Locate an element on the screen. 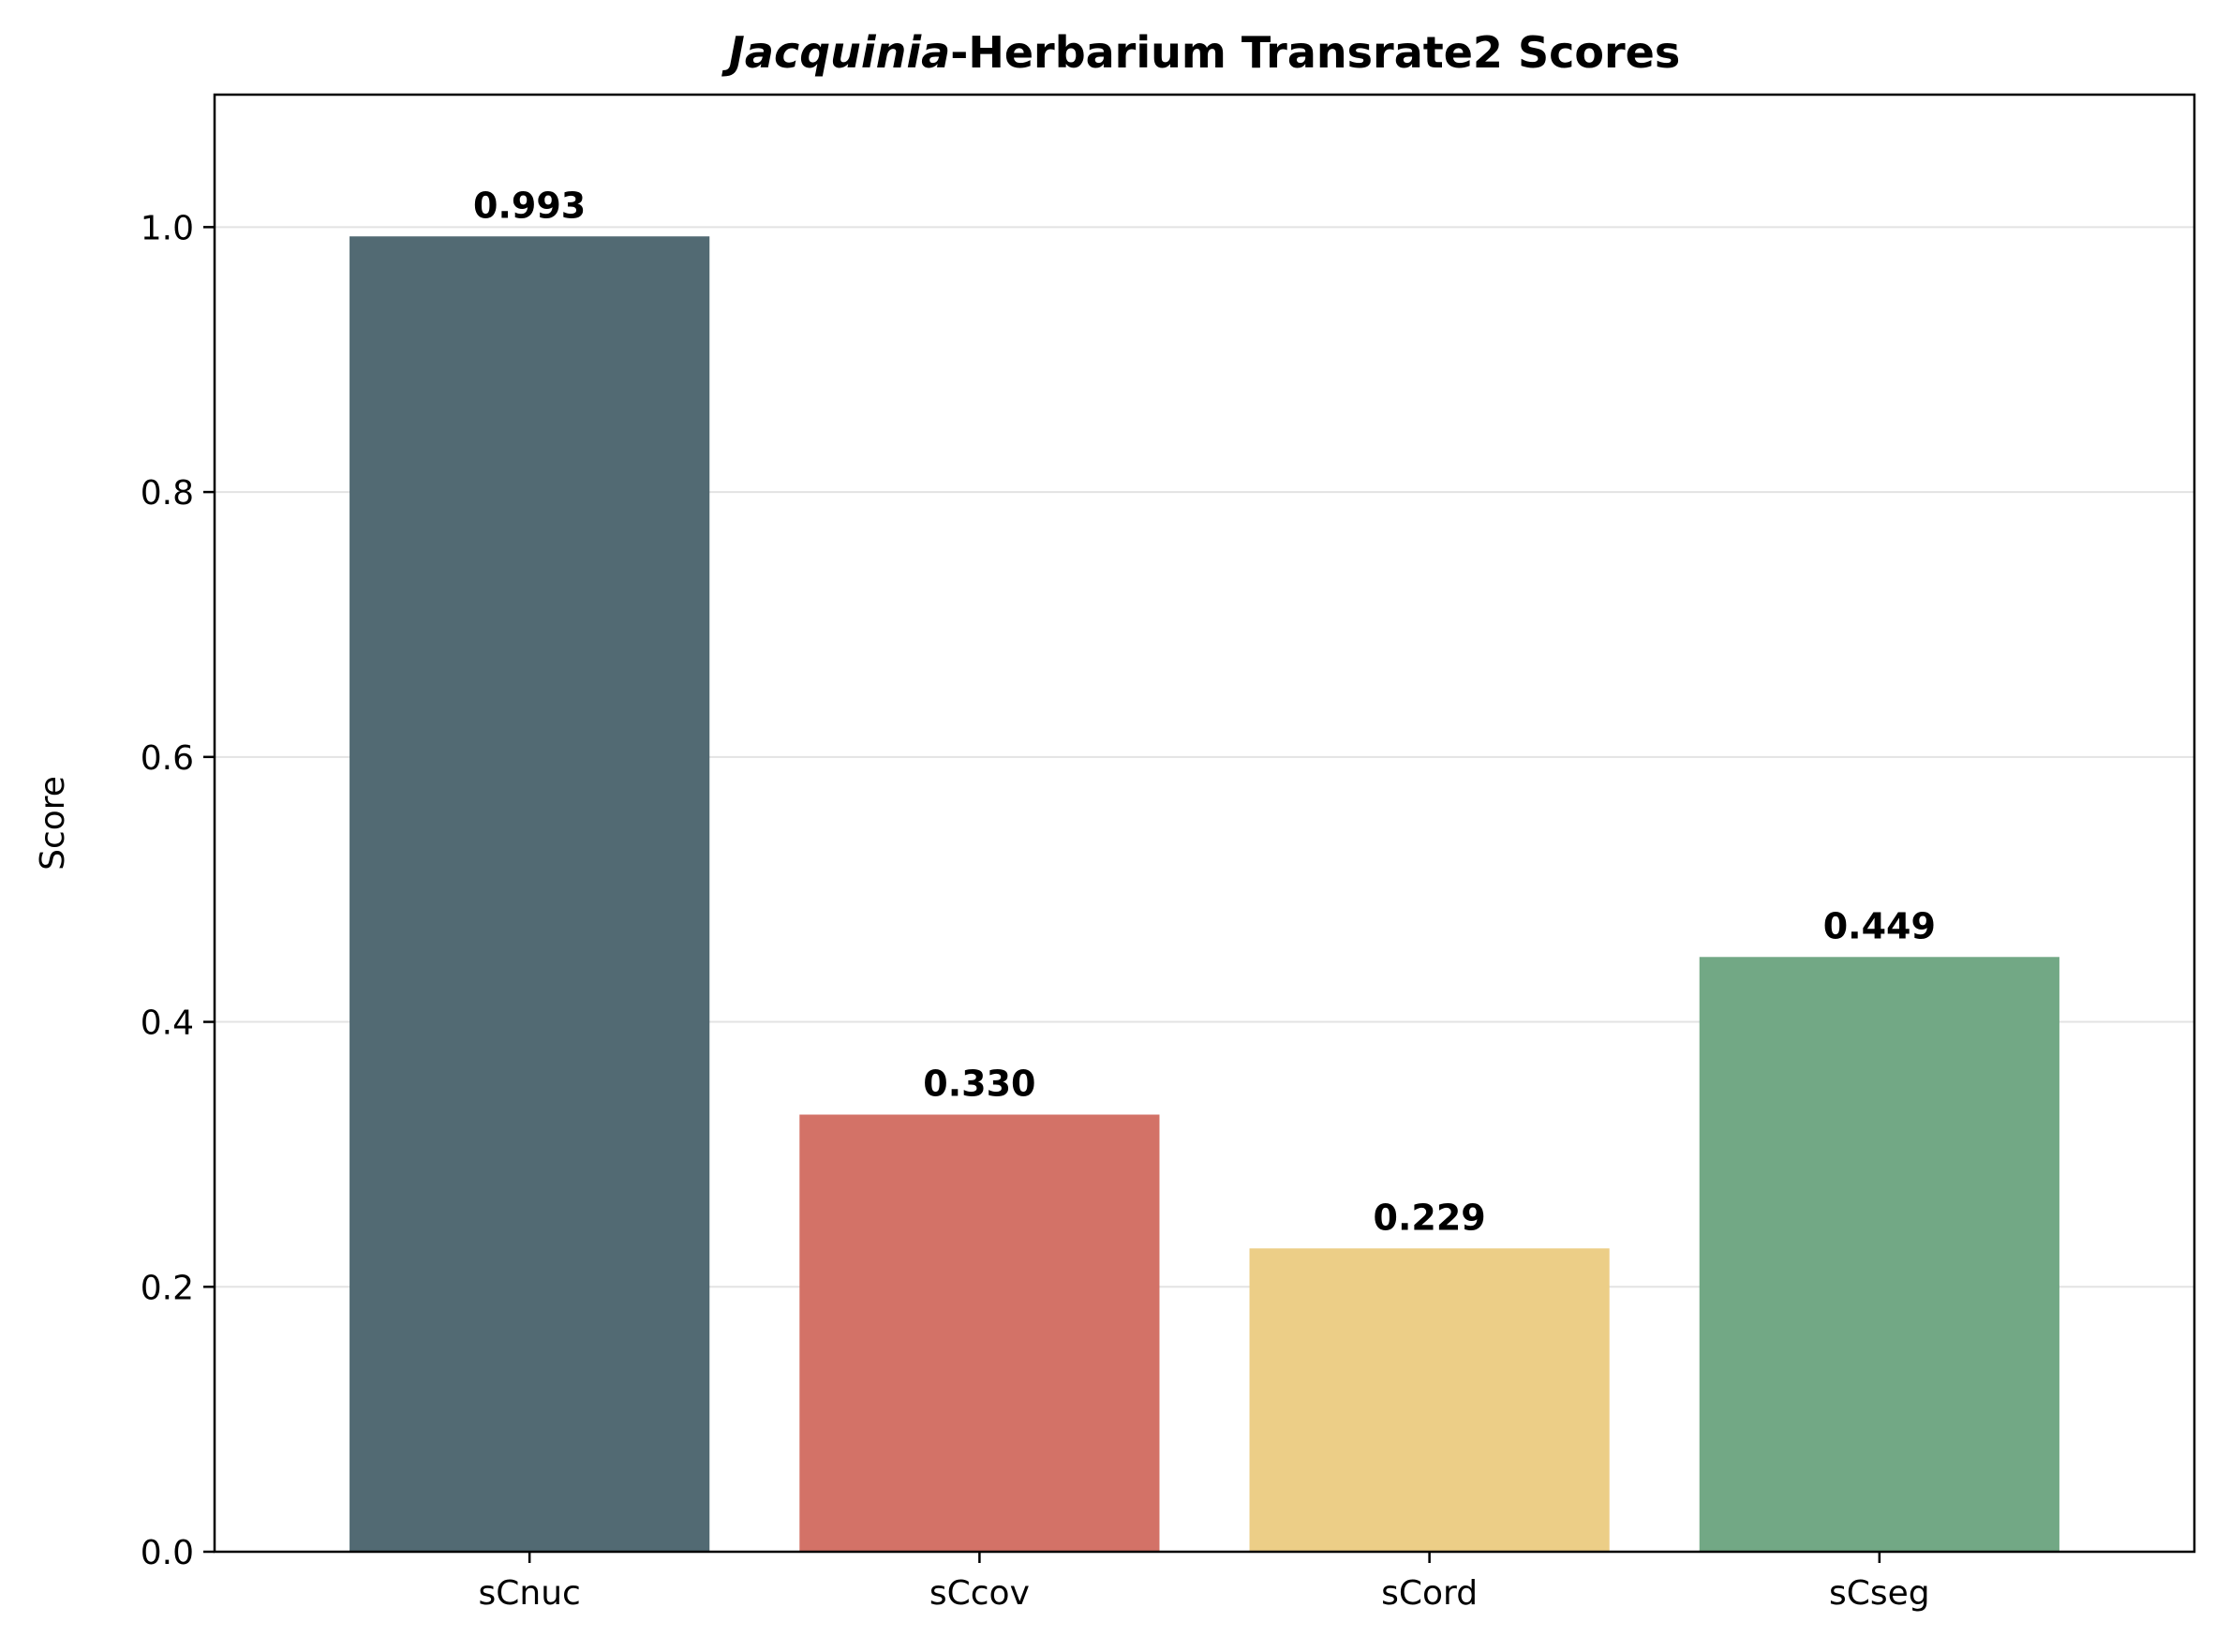 This screenshot has height=1652, width=2215. chart-title-italic: Jacquinia is located at coordinates (835, 52).